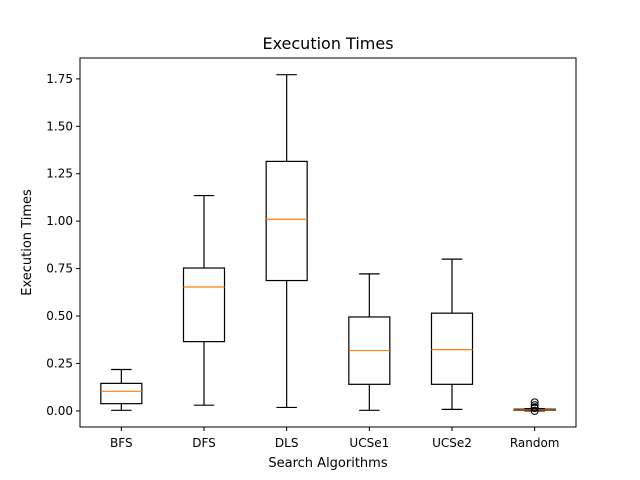  I want to click on box-ucse2, so click(452, 334).